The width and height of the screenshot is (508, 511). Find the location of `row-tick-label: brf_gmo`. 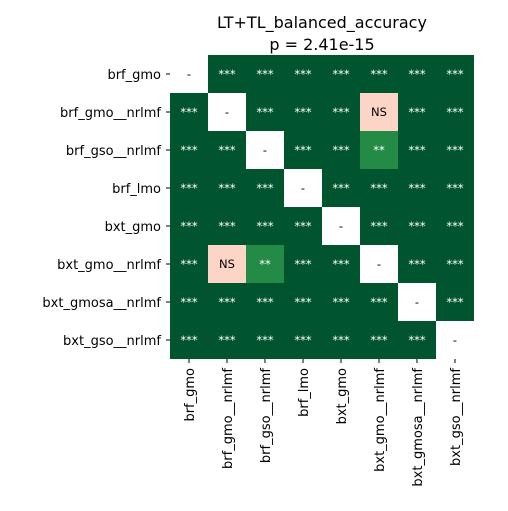

row-tick-label: brf_gmo is located at coordinates (134, 75).